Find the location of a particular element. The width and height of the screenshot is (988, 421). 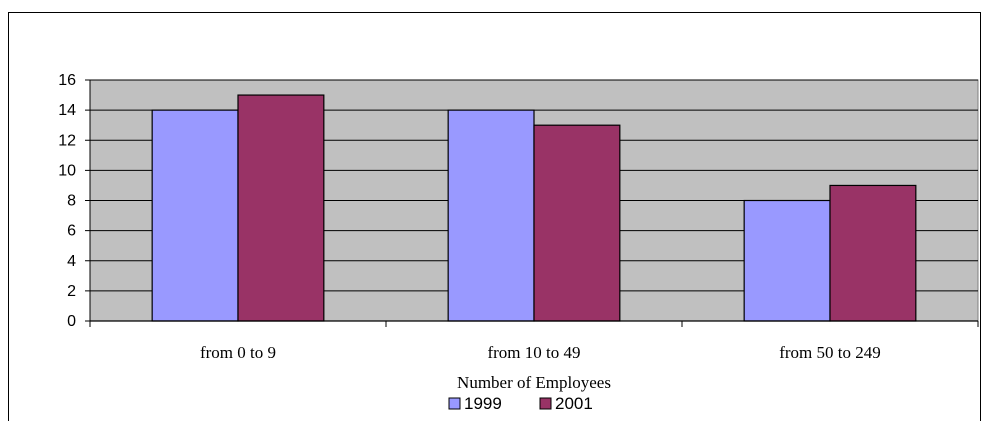

y-tick-label: 0 is located at coordinates (71, 321).